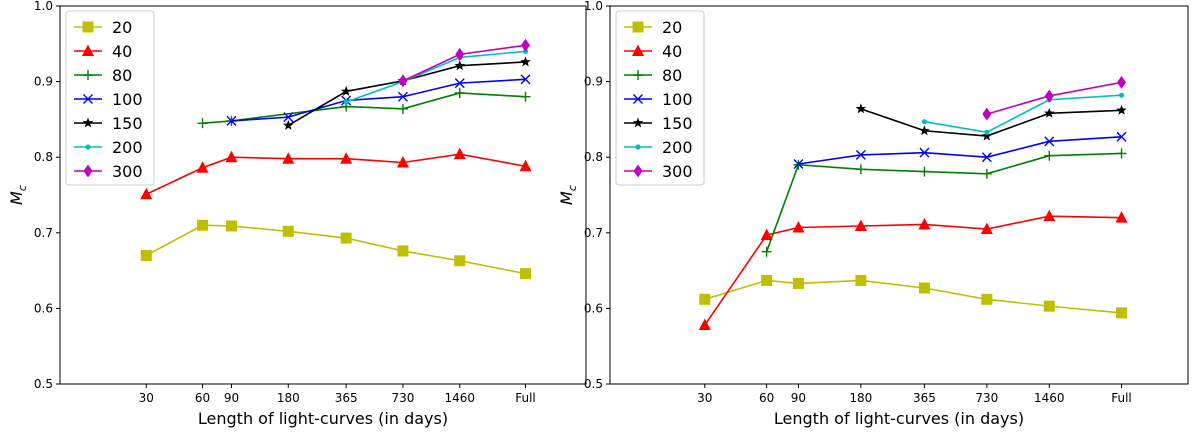 The image size is (1200, 434). I want to click on y-tick-label: 0.9, so click(593, 82).